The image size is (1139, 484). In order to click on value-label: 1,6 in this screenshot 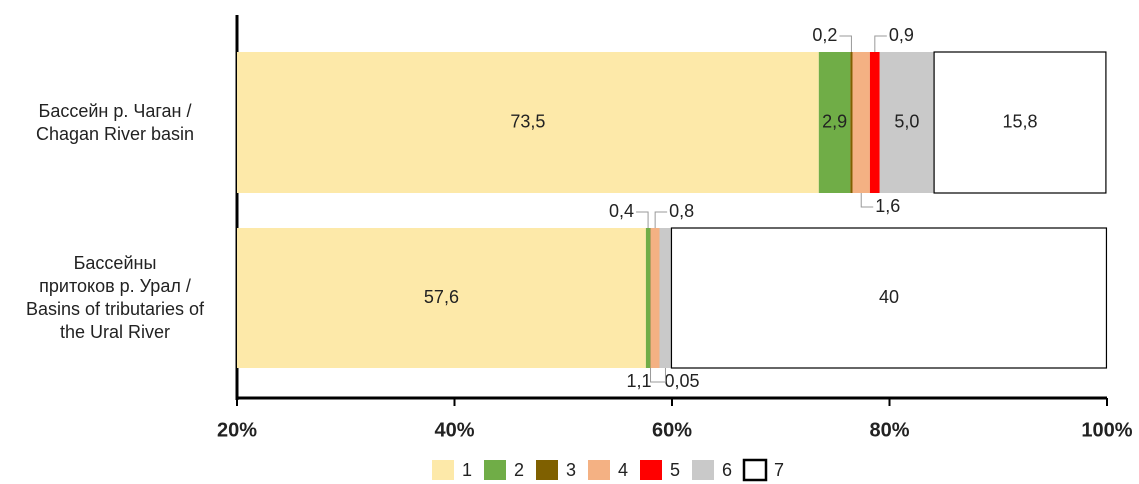, I will do `click(887, 206)`.